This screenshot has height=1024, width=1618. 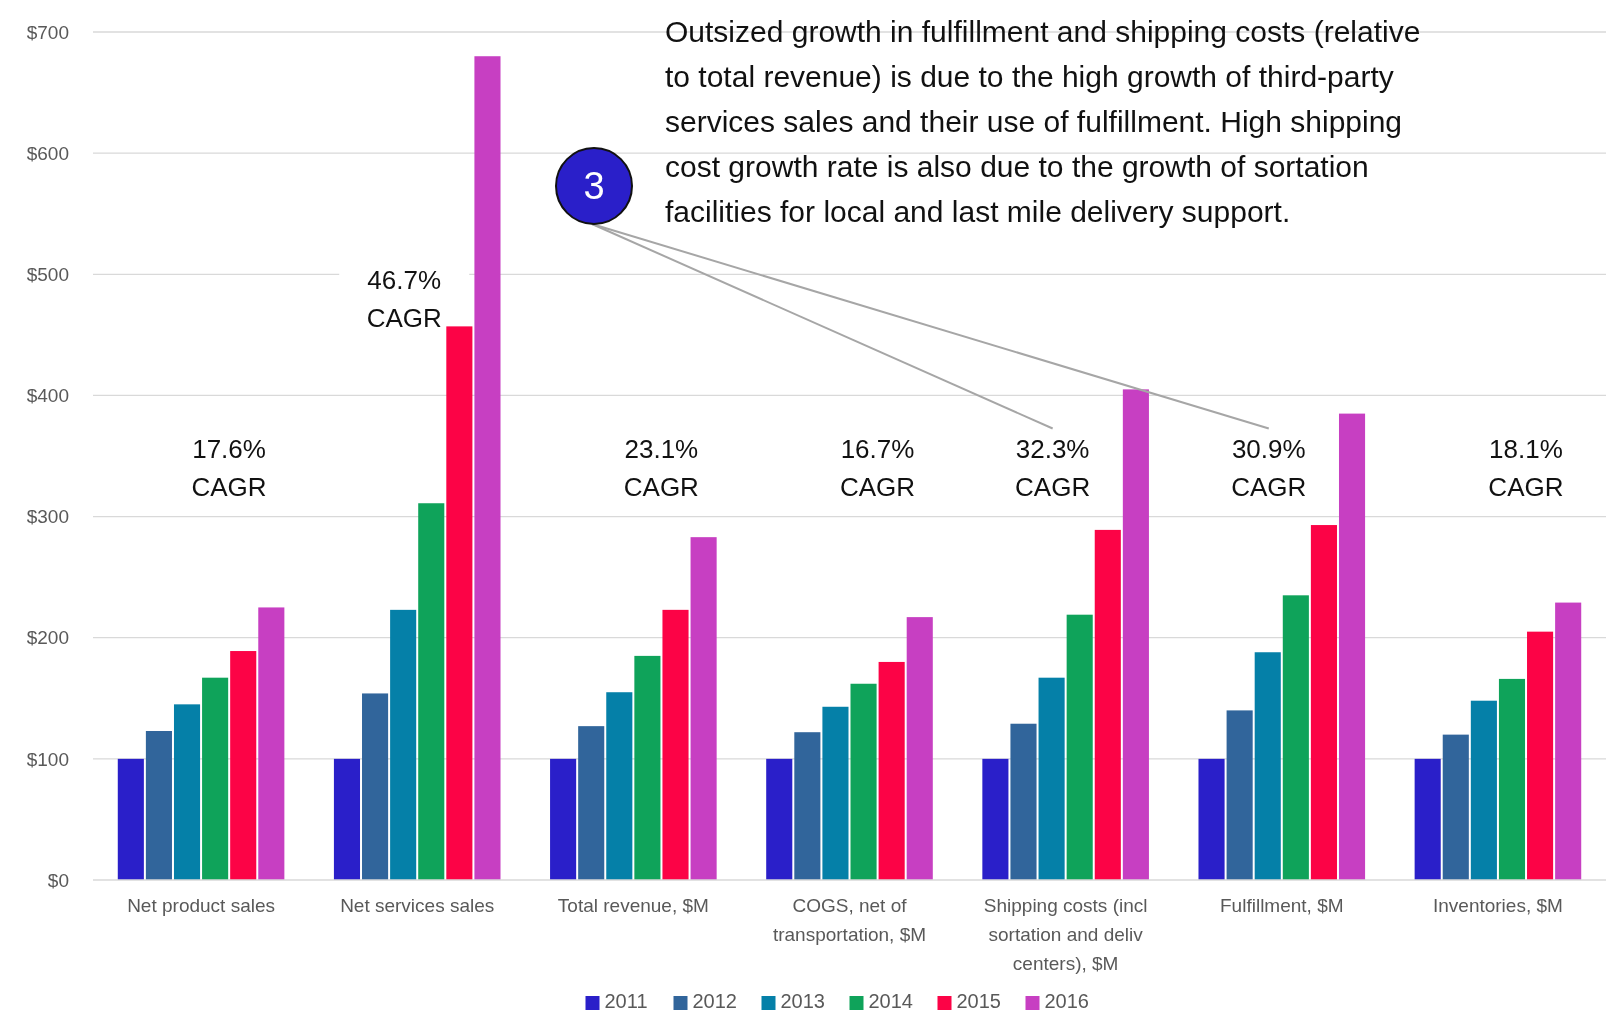 I want to click on legend-label: 2016, so click(x=1066, y=1001).